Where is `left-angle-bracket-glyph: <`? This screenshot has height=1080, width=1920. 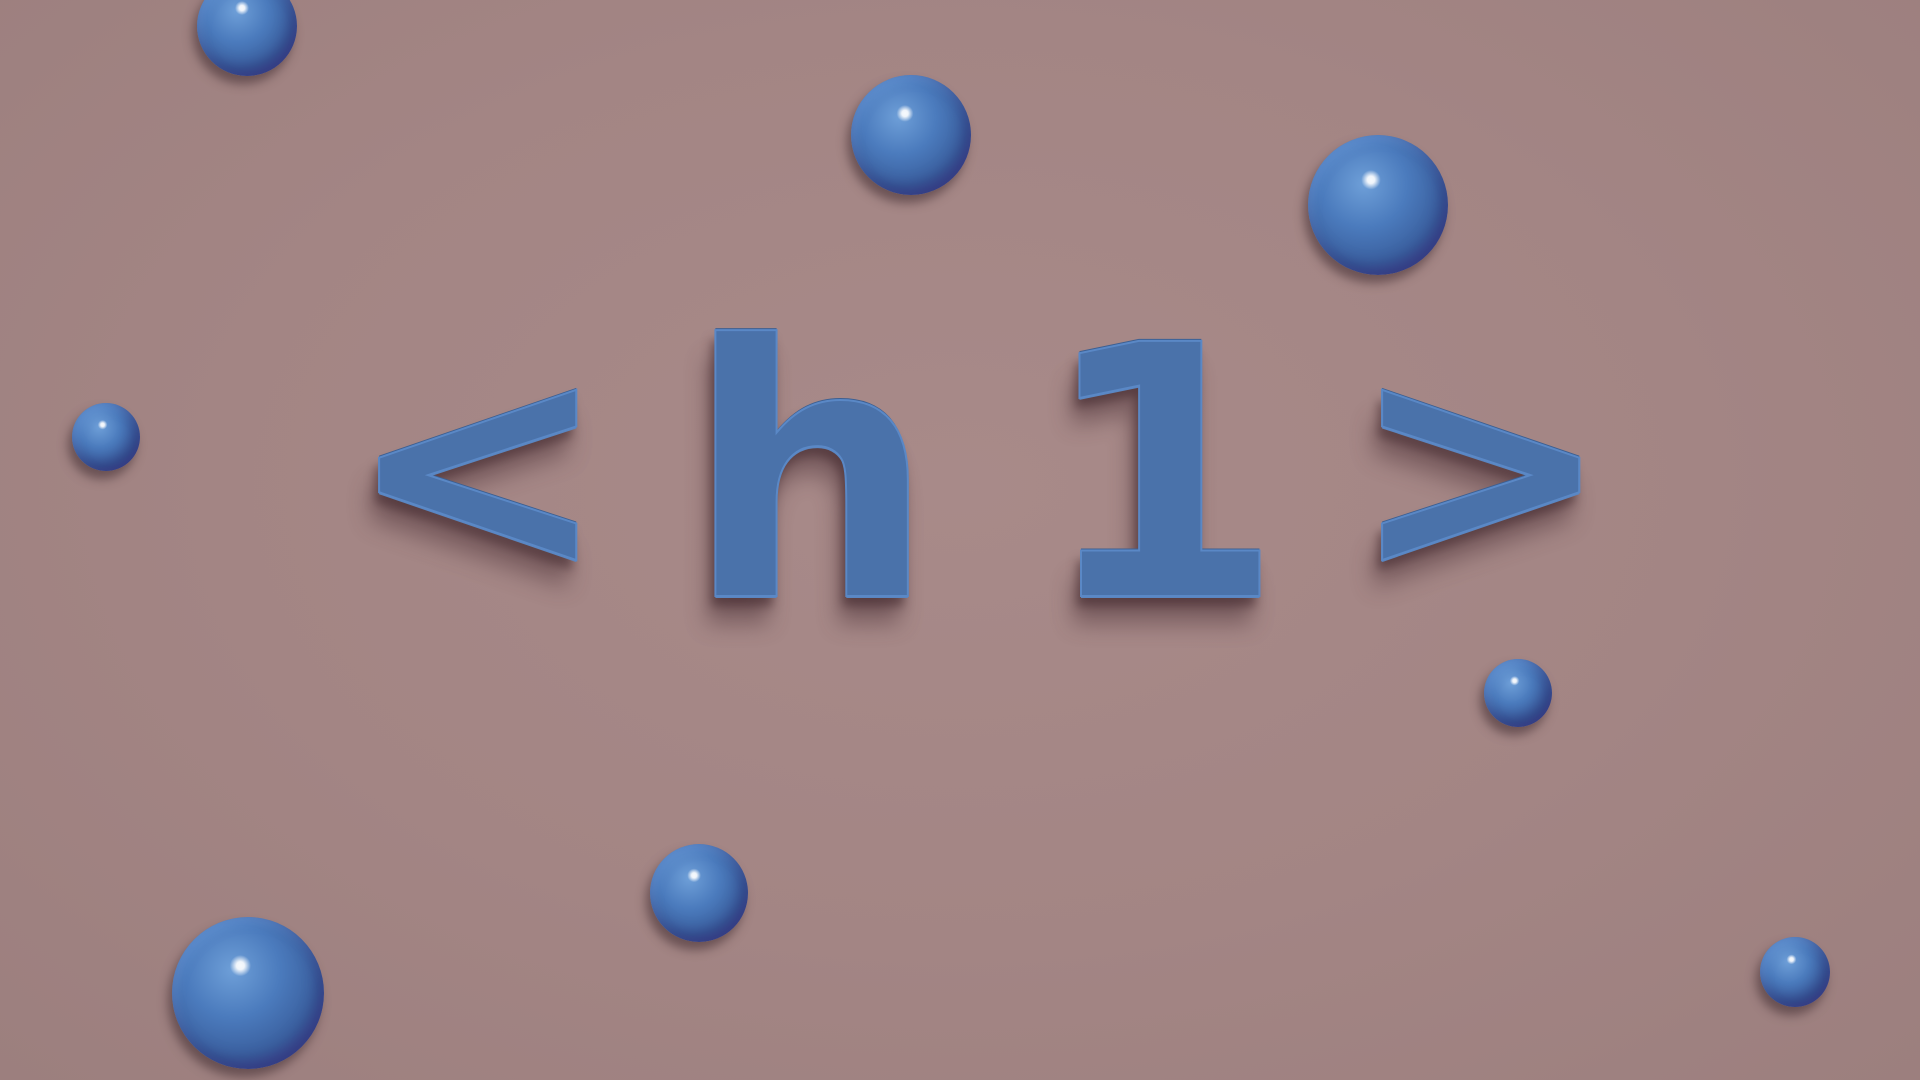
left-angle-bracket-glyph: < is located at coordinates (478, 465).